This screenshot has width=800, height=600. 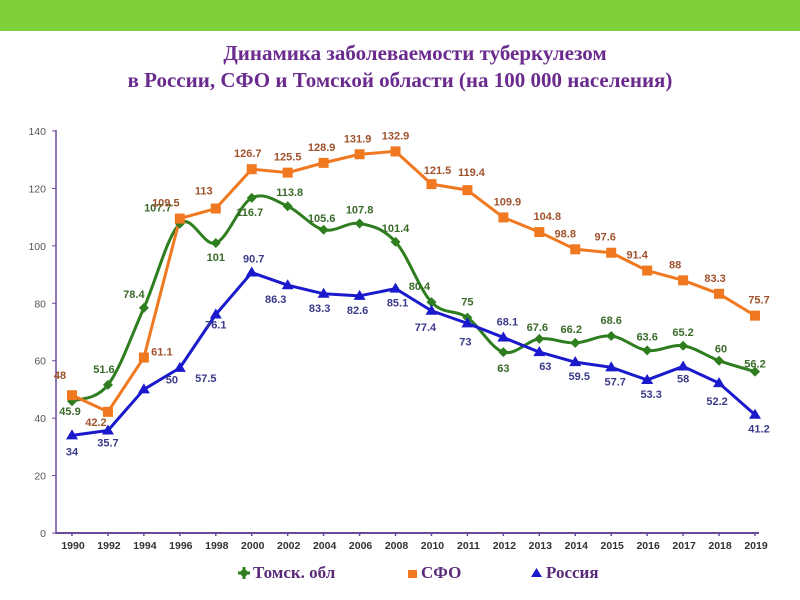 What do you see at coordinates (420, 287) in the screenshot?
I see `data-label-tomsk: 80.4` at bounding box center [420, 287].